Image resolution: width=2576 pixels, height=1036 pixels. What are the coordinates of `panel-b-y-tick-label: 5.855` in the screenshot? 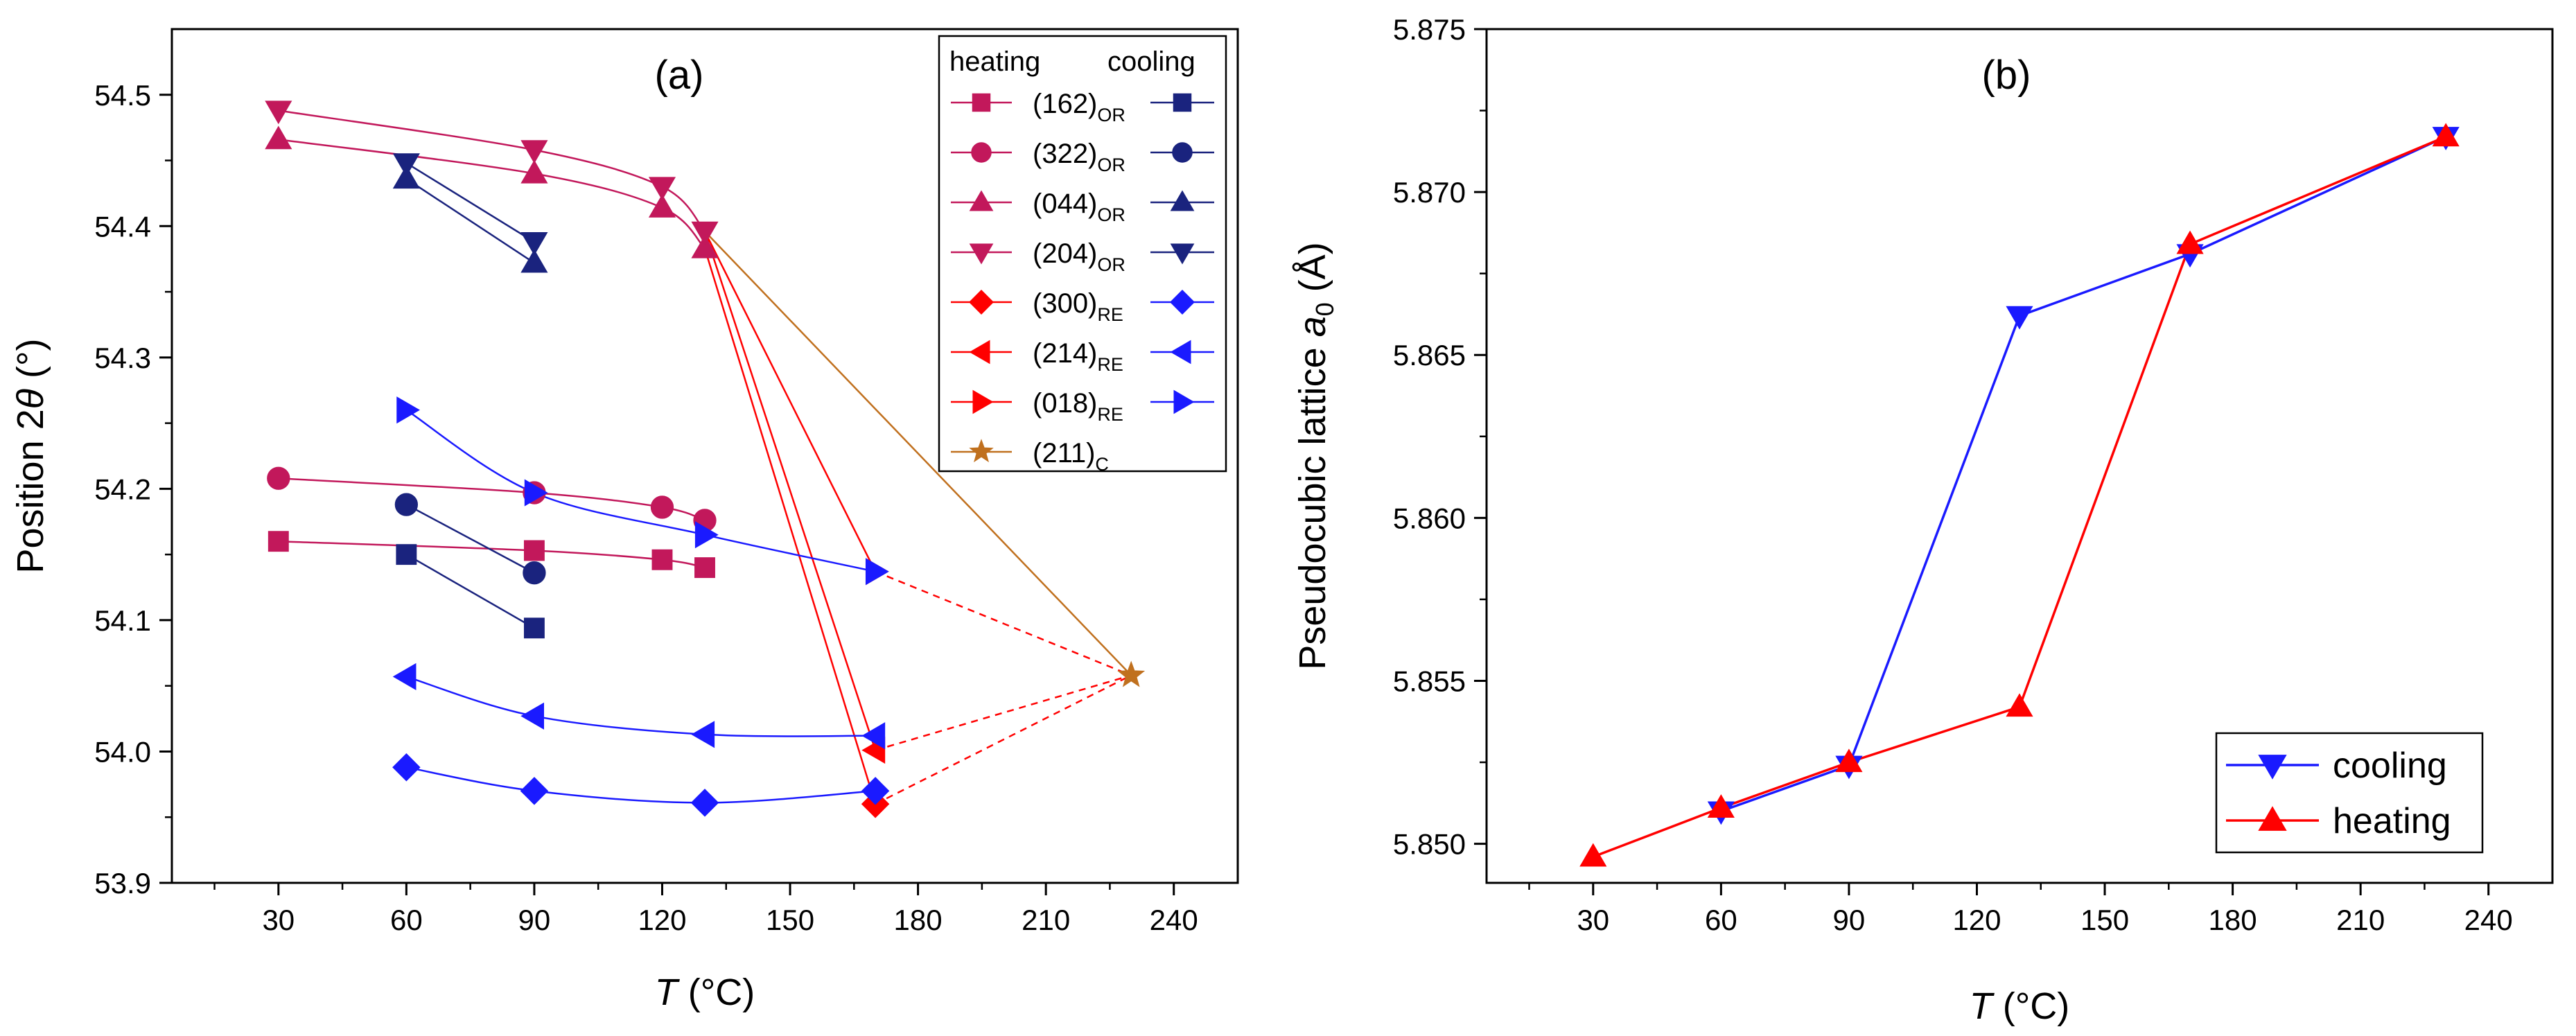 It's located at (1429, 681).